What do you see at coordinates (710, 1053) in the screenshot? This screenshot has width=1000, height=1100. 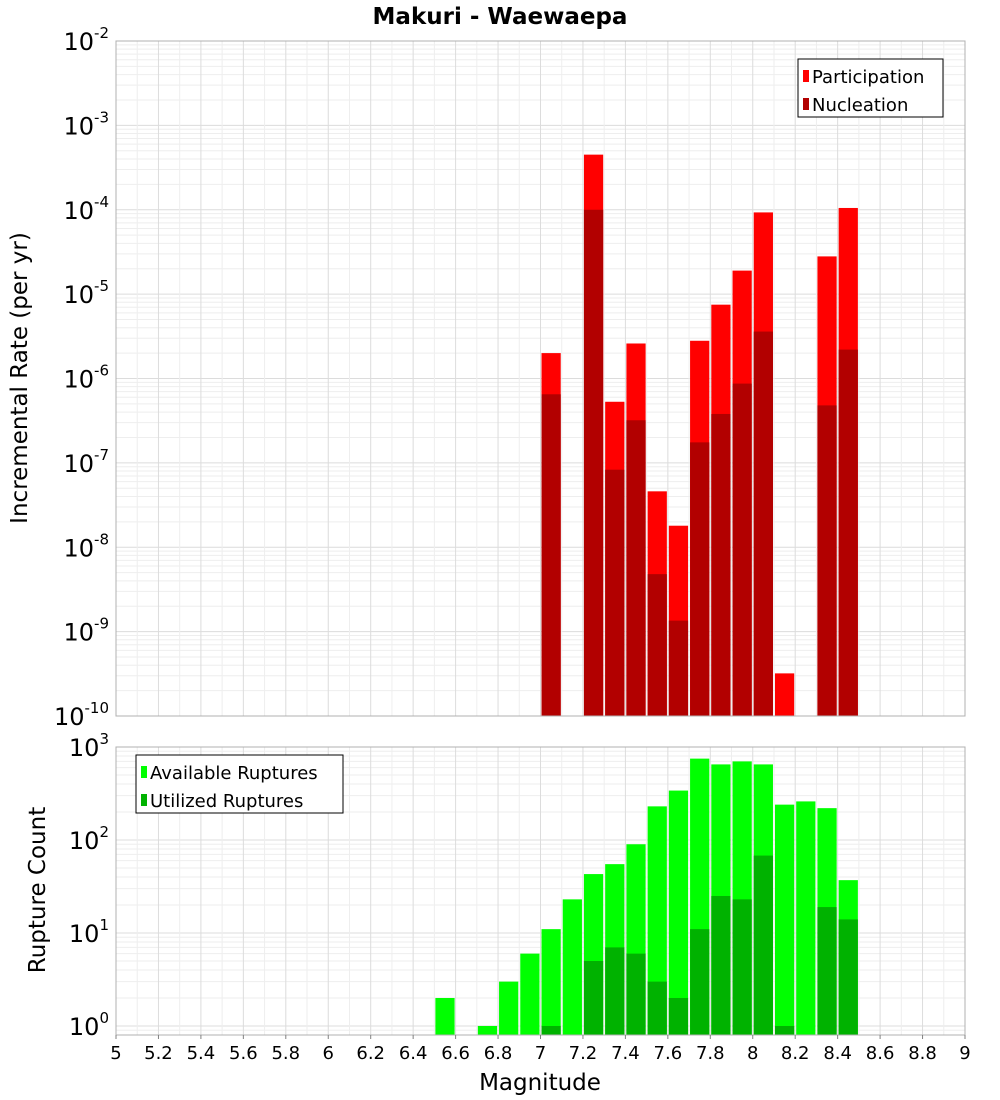 I see `x-tick-label: 7.8` at bounding box center [710, 1053].